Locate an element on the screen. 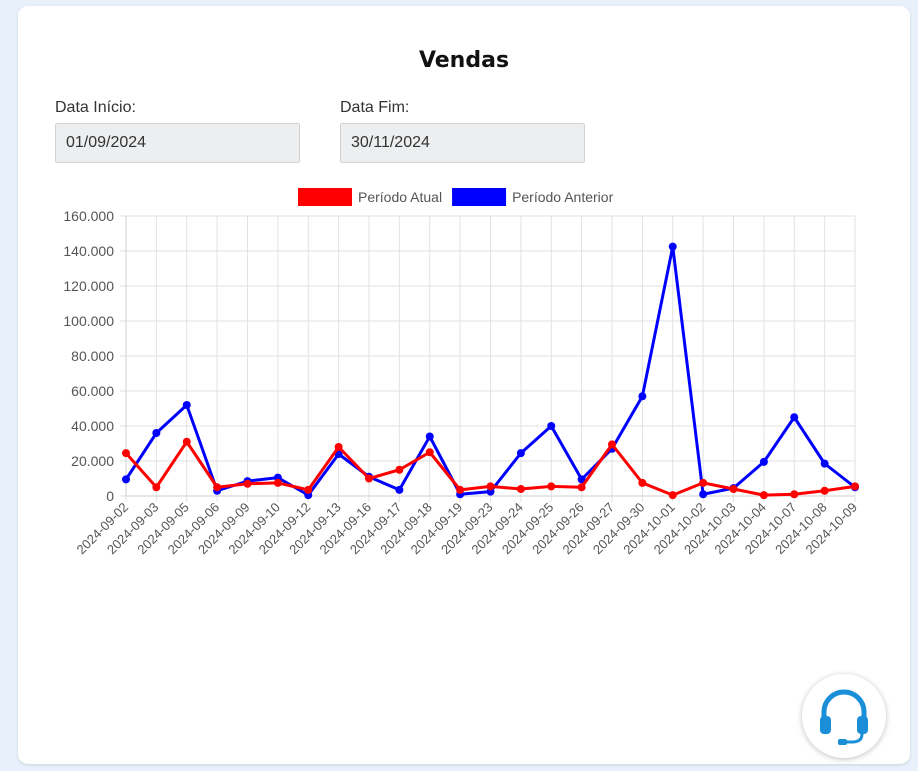 The image size is (918, 771). headset-icon is located at coordinates (844, 717).